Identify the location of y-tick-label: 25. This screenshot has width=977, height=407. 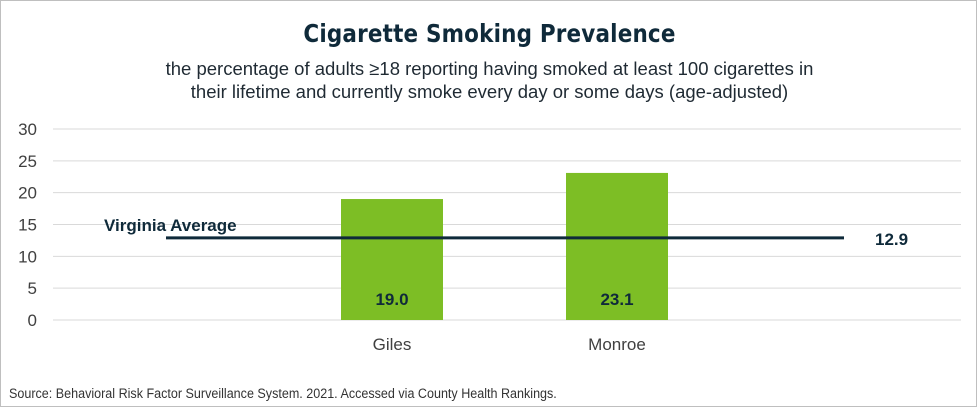
(27, 161).